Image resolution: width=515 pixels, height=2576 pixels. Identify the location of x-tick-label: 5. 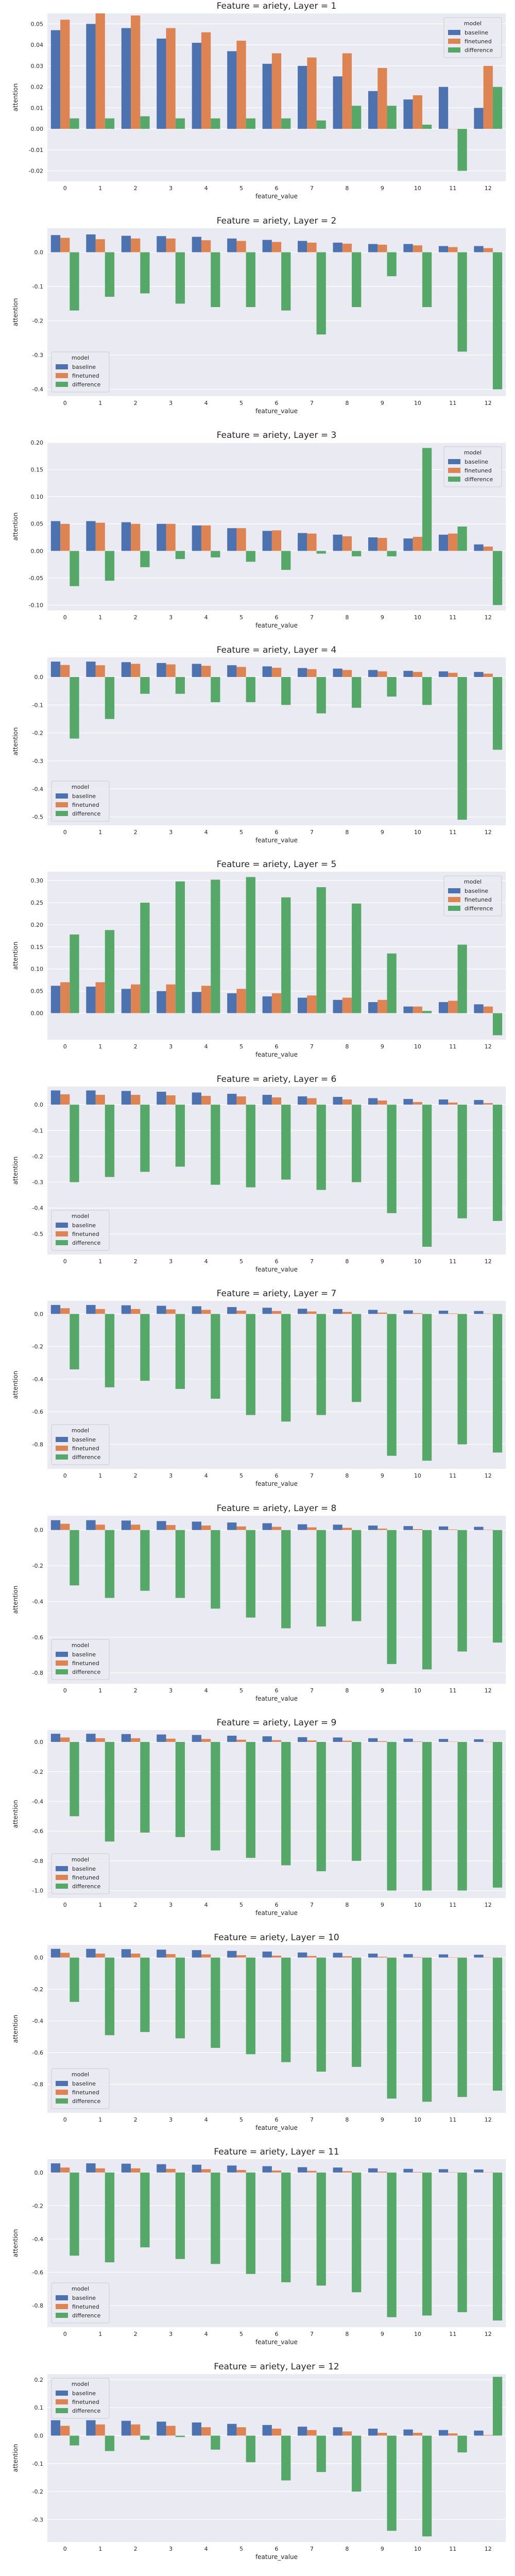
(241, 403).